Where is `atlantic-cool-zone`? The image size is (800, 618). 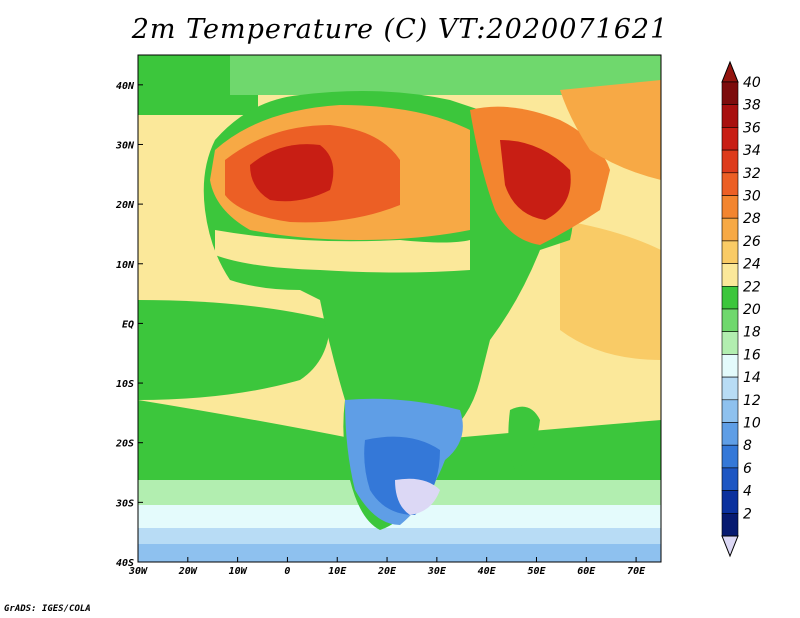
atlantic-cool-zone is located at coordinates (234, 350).